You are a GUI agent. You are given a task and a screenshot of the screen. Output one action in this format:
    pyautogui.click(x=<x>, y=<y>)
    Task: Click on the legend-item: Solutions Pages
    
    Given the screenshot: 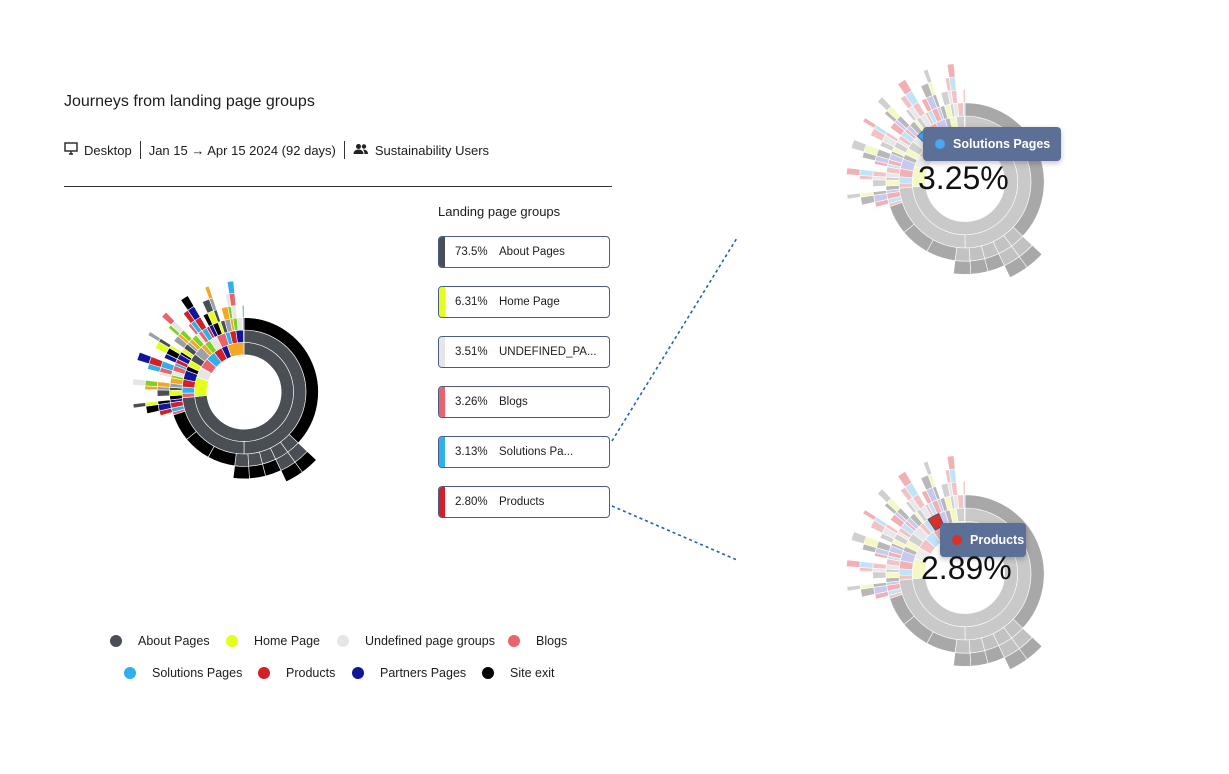 What is the action you would take?
    pyautogui.click(x=183, y=673)
    